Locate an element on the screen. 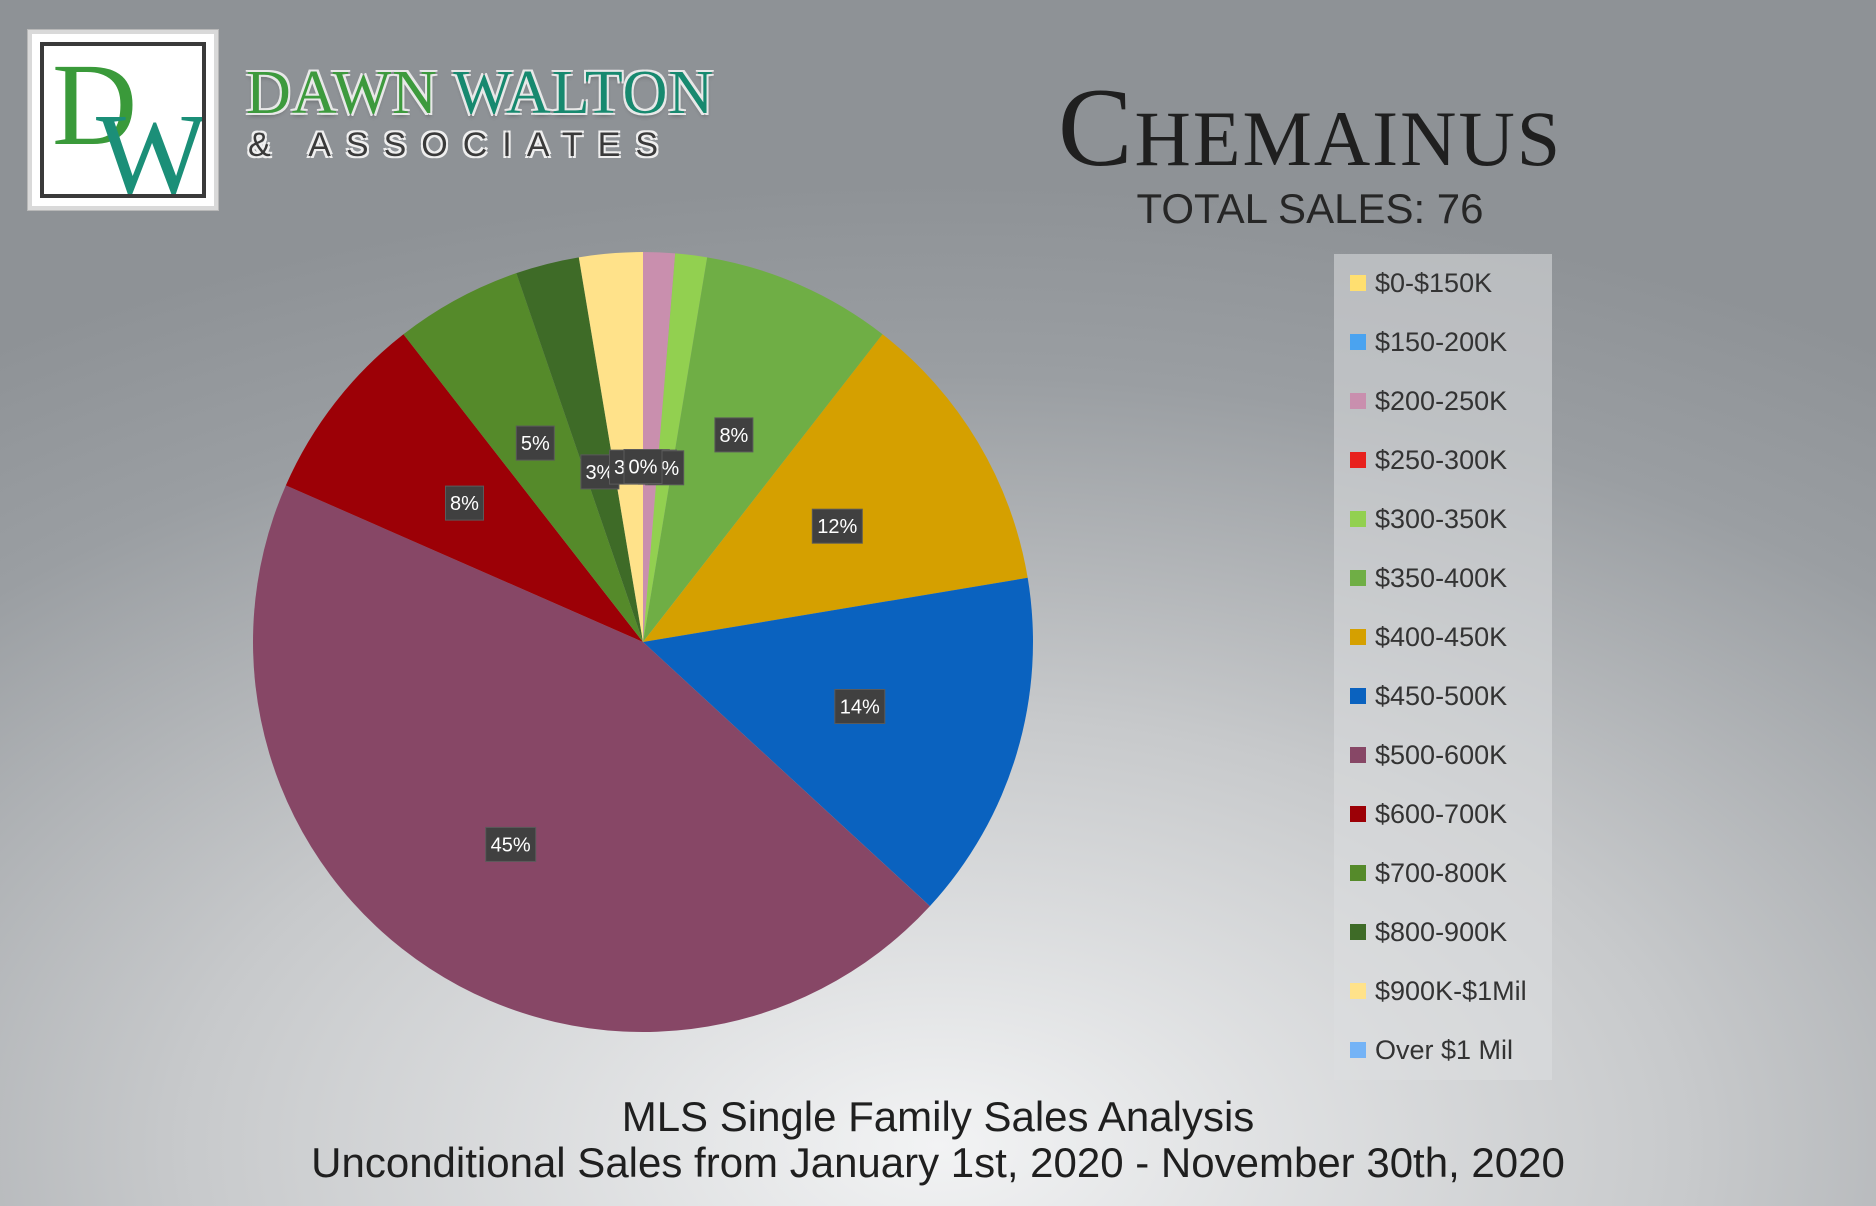 Image resolution: width=1876 pixels, height=1206 pixels. legend-item-200-250k: $200-250K is located at coordinates (1428, 401).